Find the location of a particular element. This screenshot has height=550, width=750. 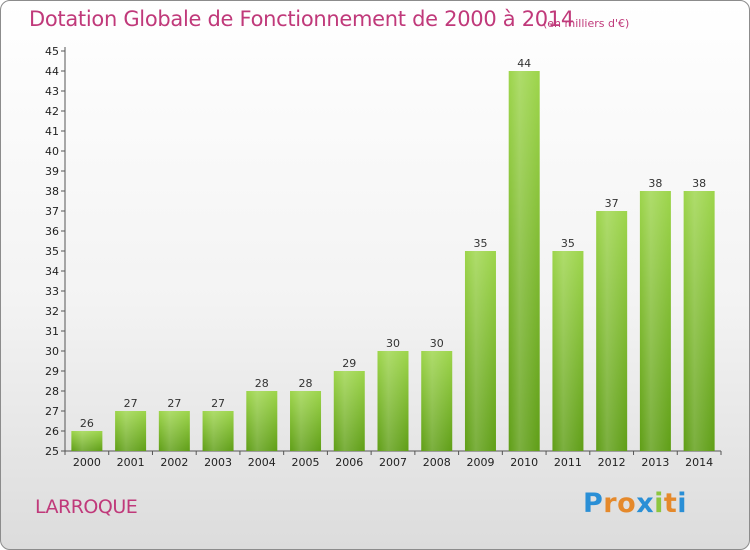

logo-letter: x is located at coordinates (645, 503).